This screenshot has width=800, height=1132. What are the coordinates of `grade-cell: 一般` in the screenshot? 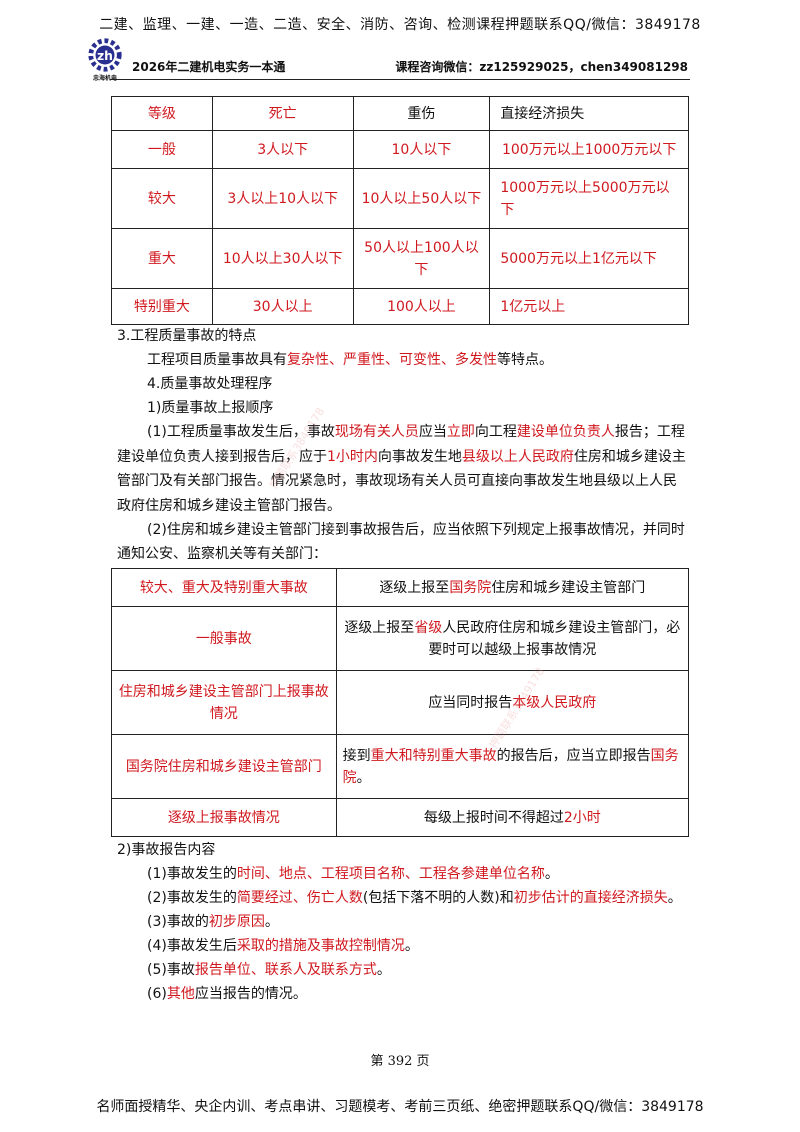 It's located at (162, 149).